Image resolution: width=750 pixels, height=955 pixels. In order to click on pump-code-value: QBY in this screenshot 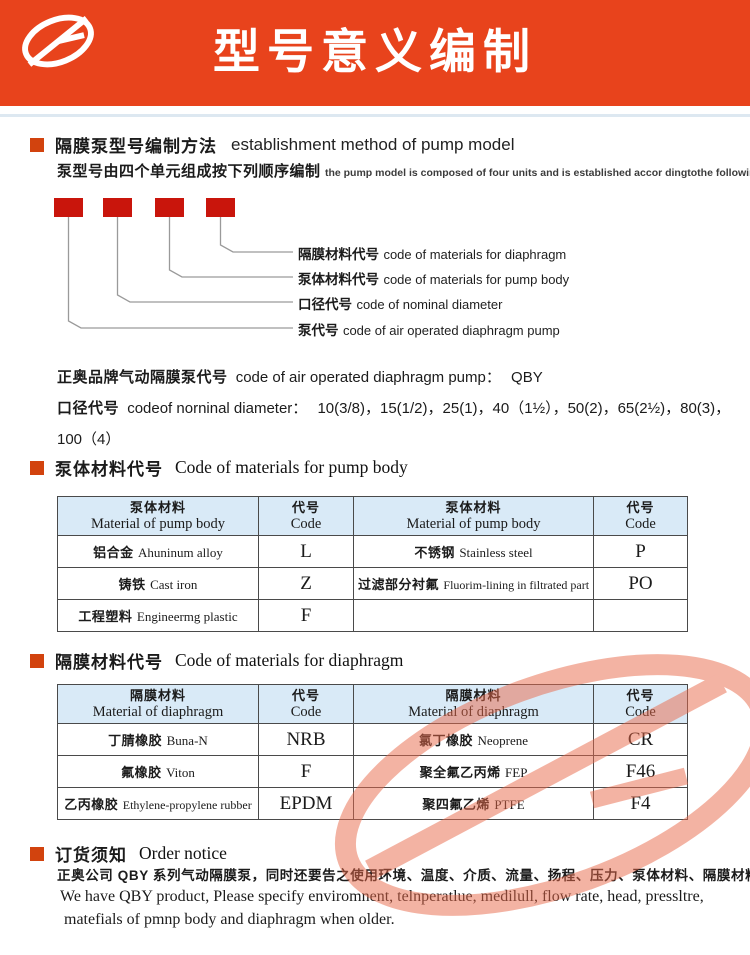, I will do `click(527, 377)`.